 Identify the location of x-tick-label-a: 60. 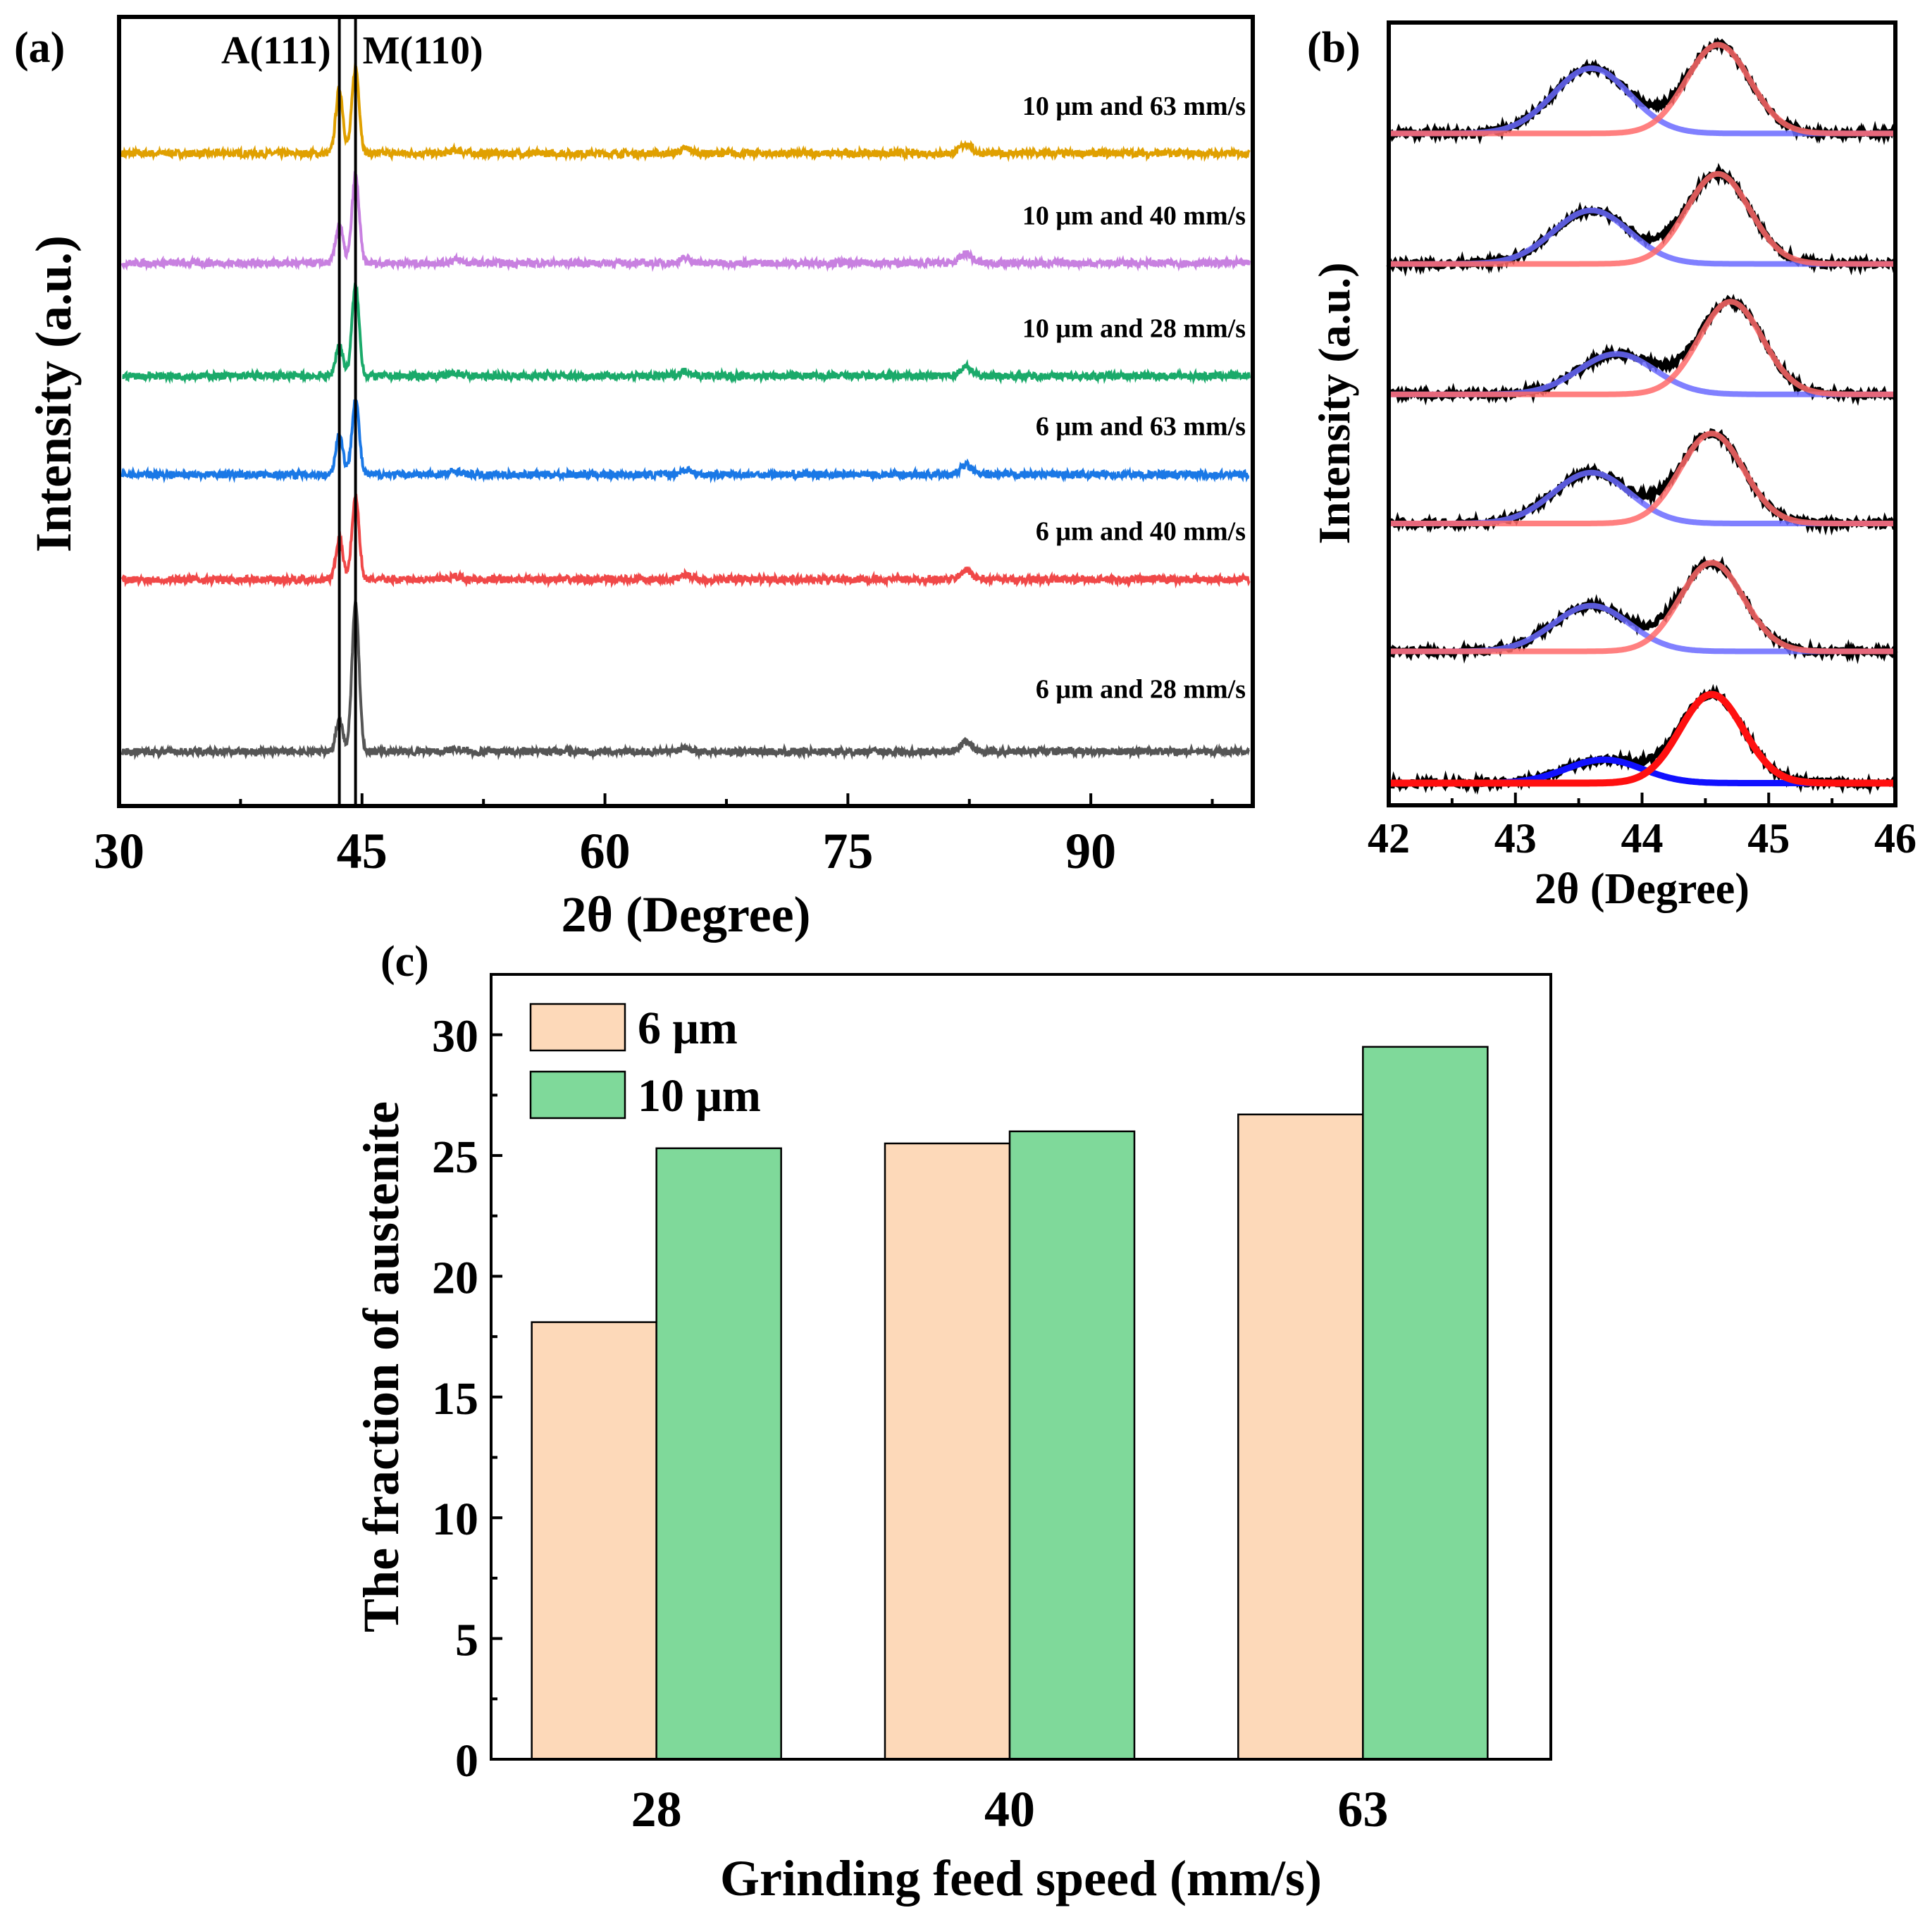
(605, 851).